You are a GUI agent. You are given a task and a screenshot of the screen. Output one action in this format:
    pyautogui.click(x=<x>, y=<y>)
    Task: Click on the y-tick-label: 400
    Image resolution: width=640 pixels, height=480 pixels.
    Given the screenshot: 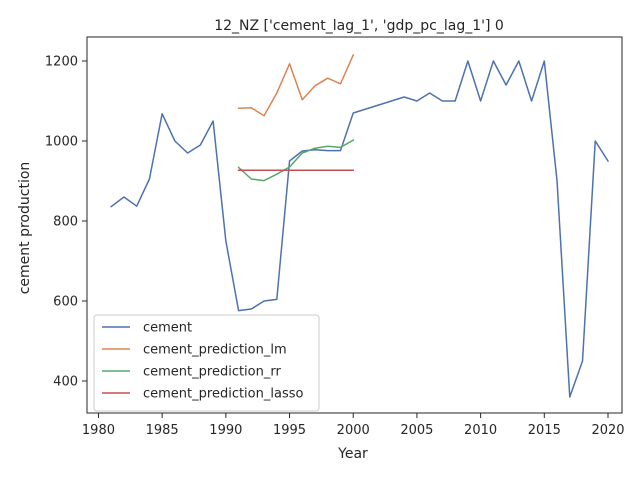 What is the action you would take?
    pyautogui.click(x=65, y=382)
    